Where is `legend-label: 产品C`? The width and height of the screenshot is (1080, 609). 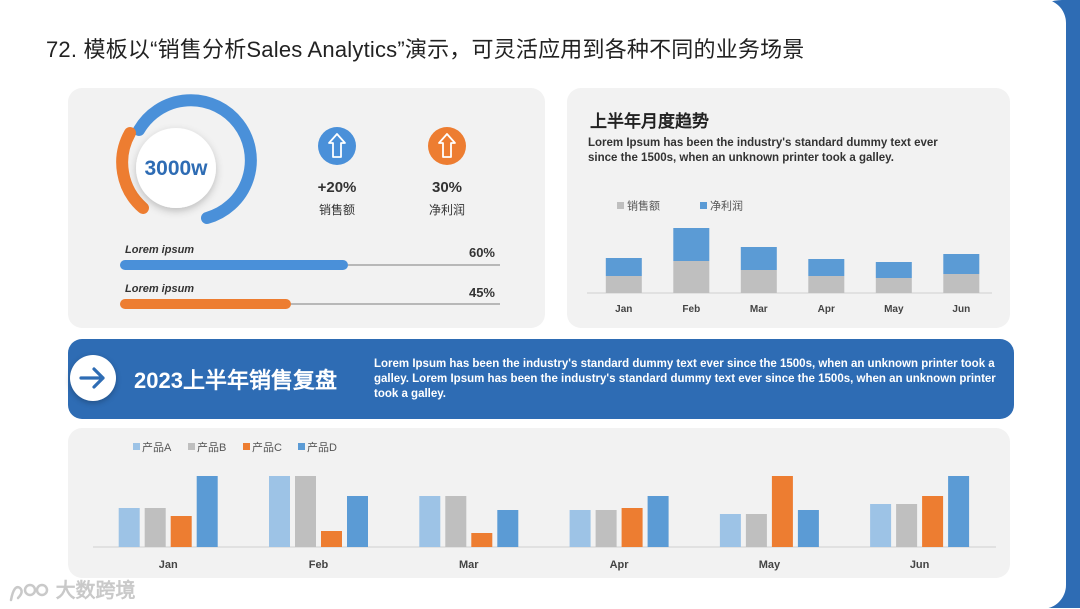
legend-label: 产品C is located at coordinates (267, 447).